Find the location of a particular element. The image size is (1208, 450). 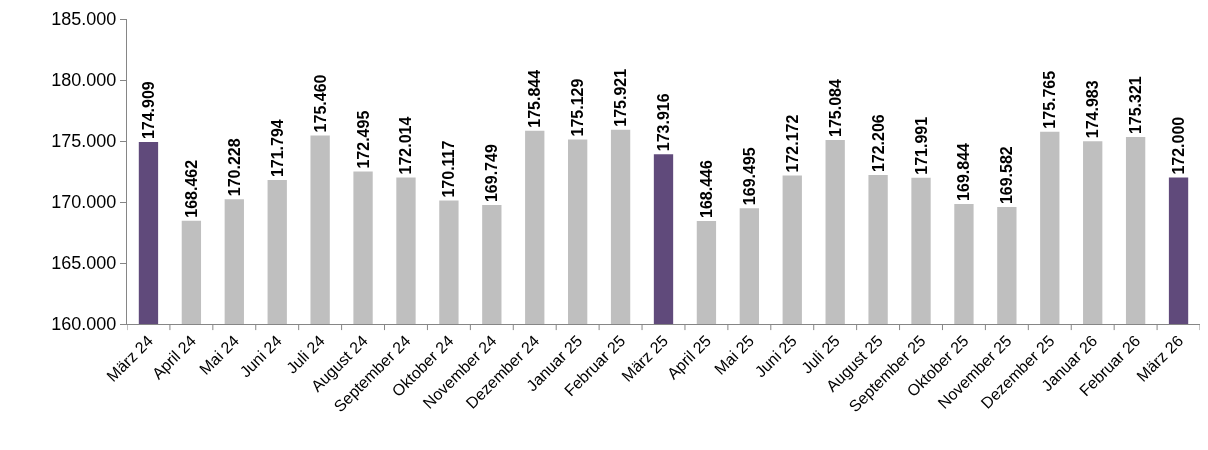

data-label: 172.000 is located at coordinates (1179, 145).